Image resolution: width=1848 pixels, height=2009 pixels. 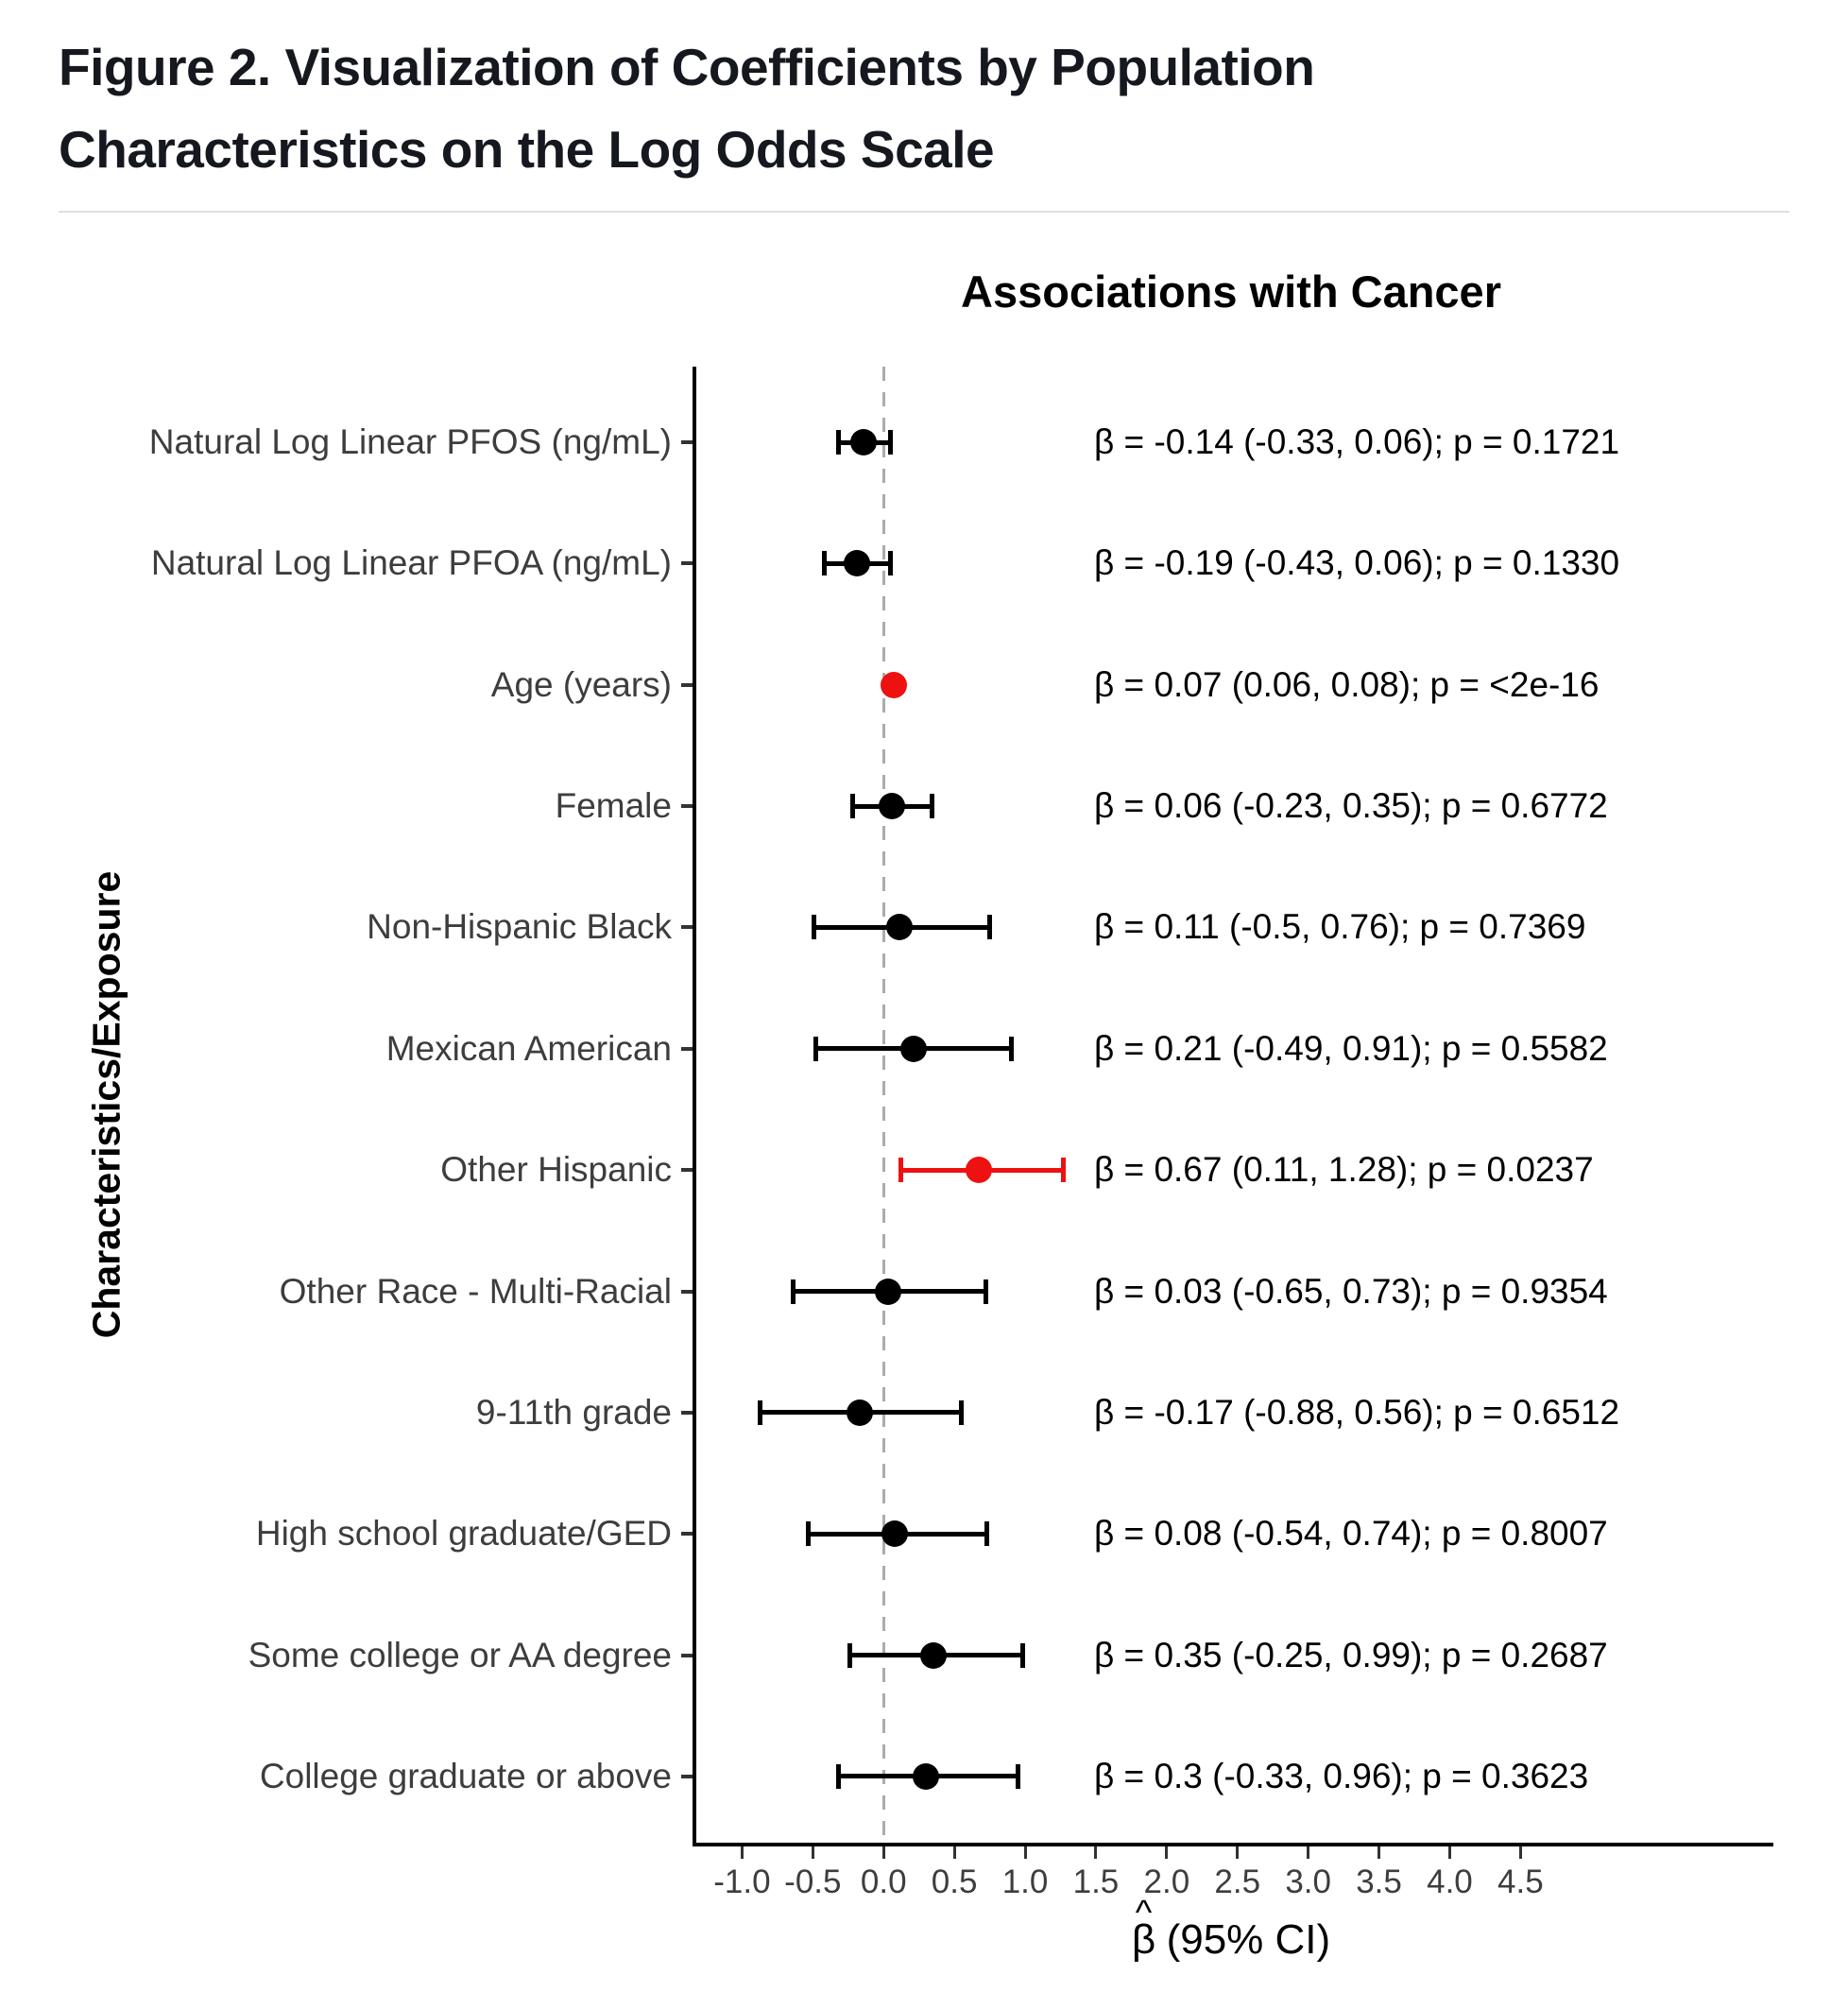 I want to click on x-axis-tick-label: 4.0, so click(x=1450, y=1881).